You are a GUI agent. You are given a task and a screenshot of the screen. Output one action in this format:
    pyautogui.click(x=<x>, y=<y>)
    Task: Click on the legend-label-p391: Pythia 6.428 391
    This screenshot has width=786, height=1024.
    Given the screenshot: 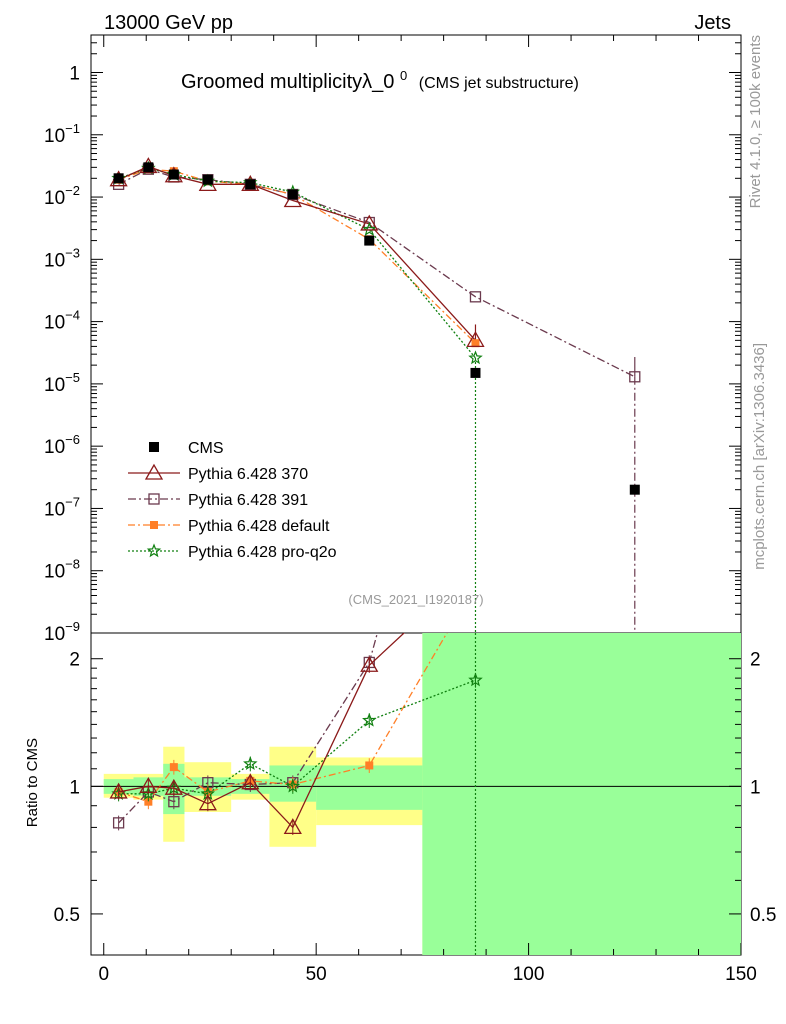 What is the action you would take?
    pyautogui.click(x=248, y=500)
    